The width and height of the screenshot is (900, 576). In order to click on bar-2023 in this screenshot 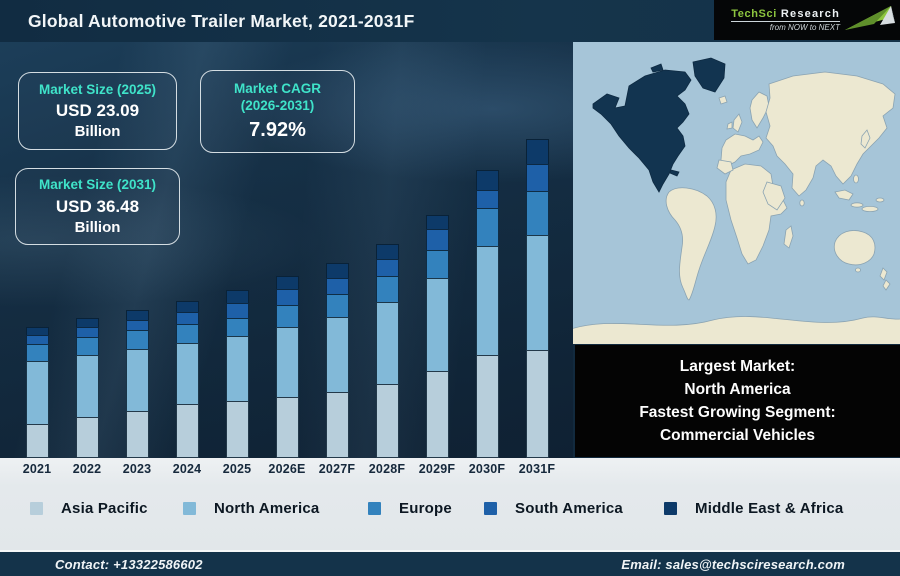, I will do `click(137, 384)`.